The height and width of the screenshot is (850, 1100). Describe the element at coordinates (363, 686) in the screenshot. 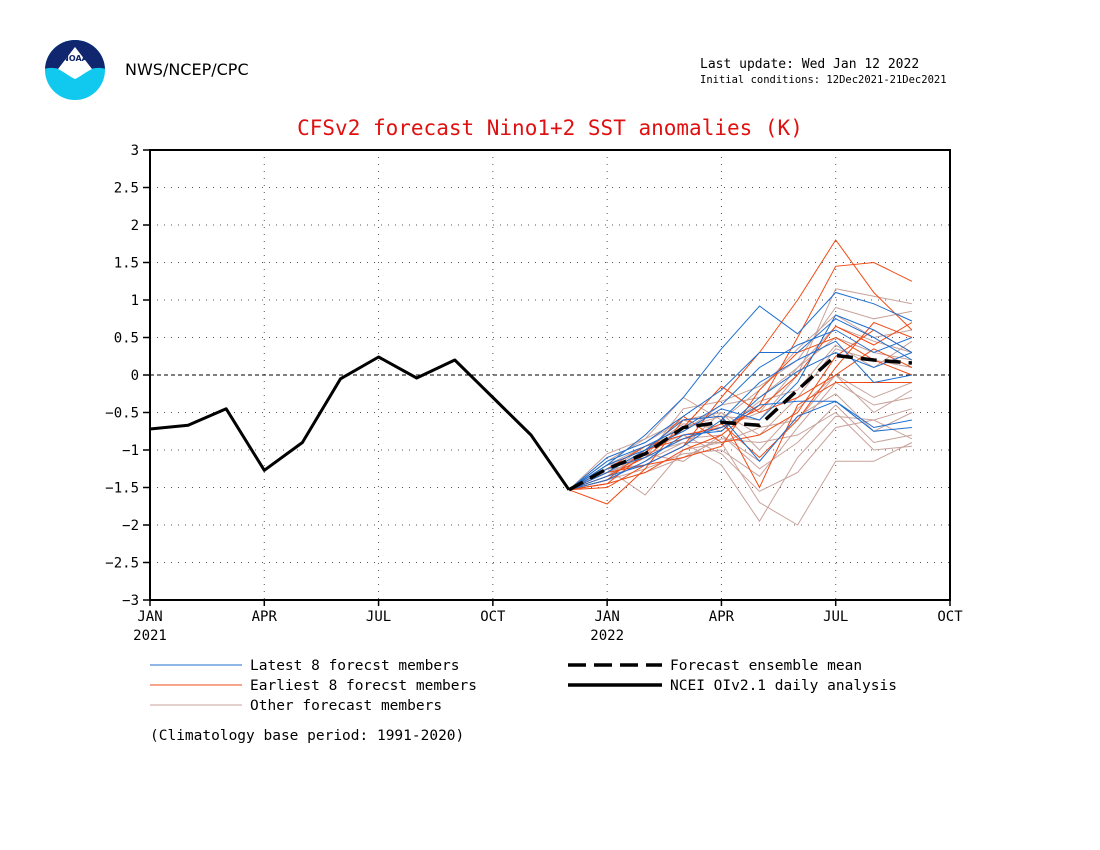

I see `legend-label-2: Earliest 8 forecst members` at that location.